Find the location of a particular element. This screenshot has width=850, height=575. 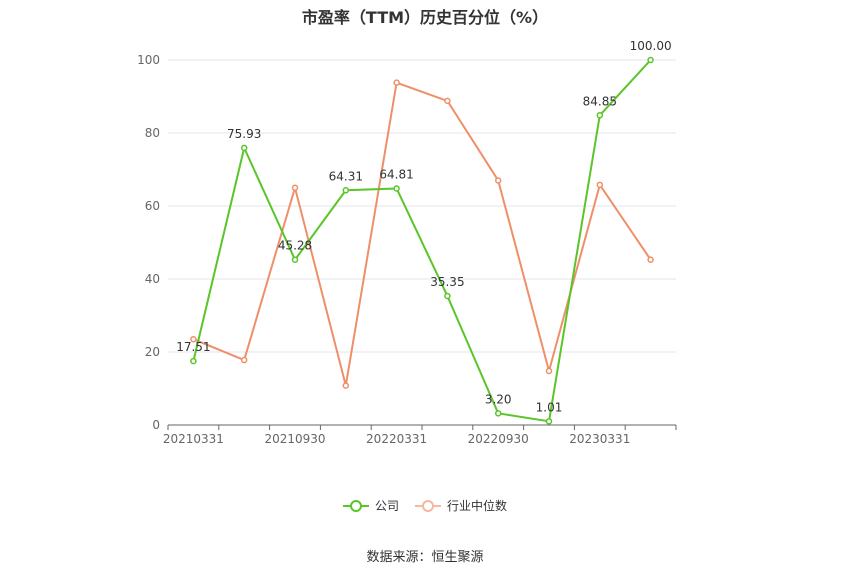

data-label-company: 35.35 is located at coordinates (447, 282).